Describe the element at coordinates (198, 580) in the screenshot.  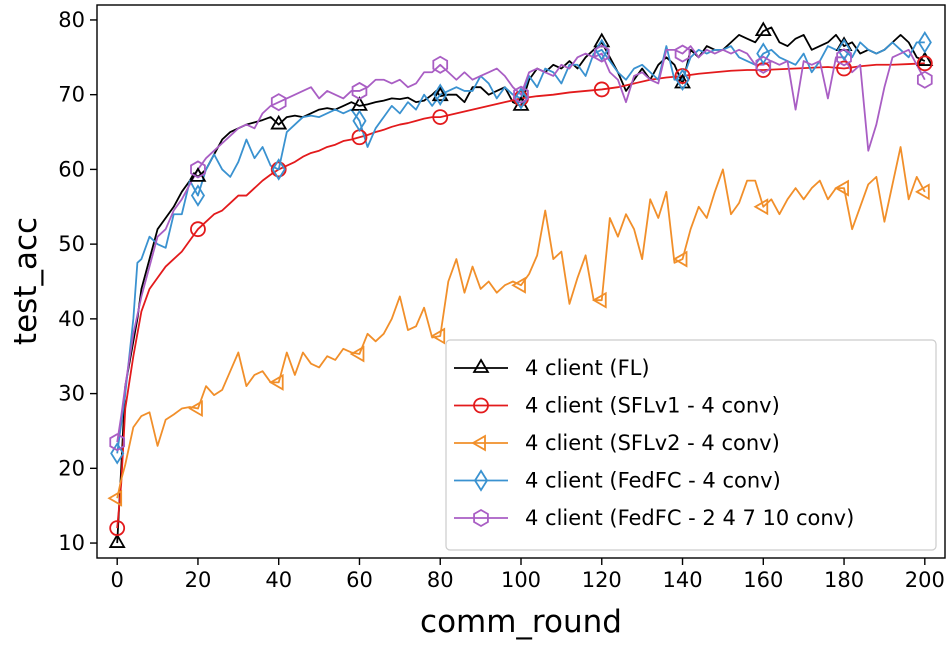
I see `x-tick-label-20: 20` at that location.